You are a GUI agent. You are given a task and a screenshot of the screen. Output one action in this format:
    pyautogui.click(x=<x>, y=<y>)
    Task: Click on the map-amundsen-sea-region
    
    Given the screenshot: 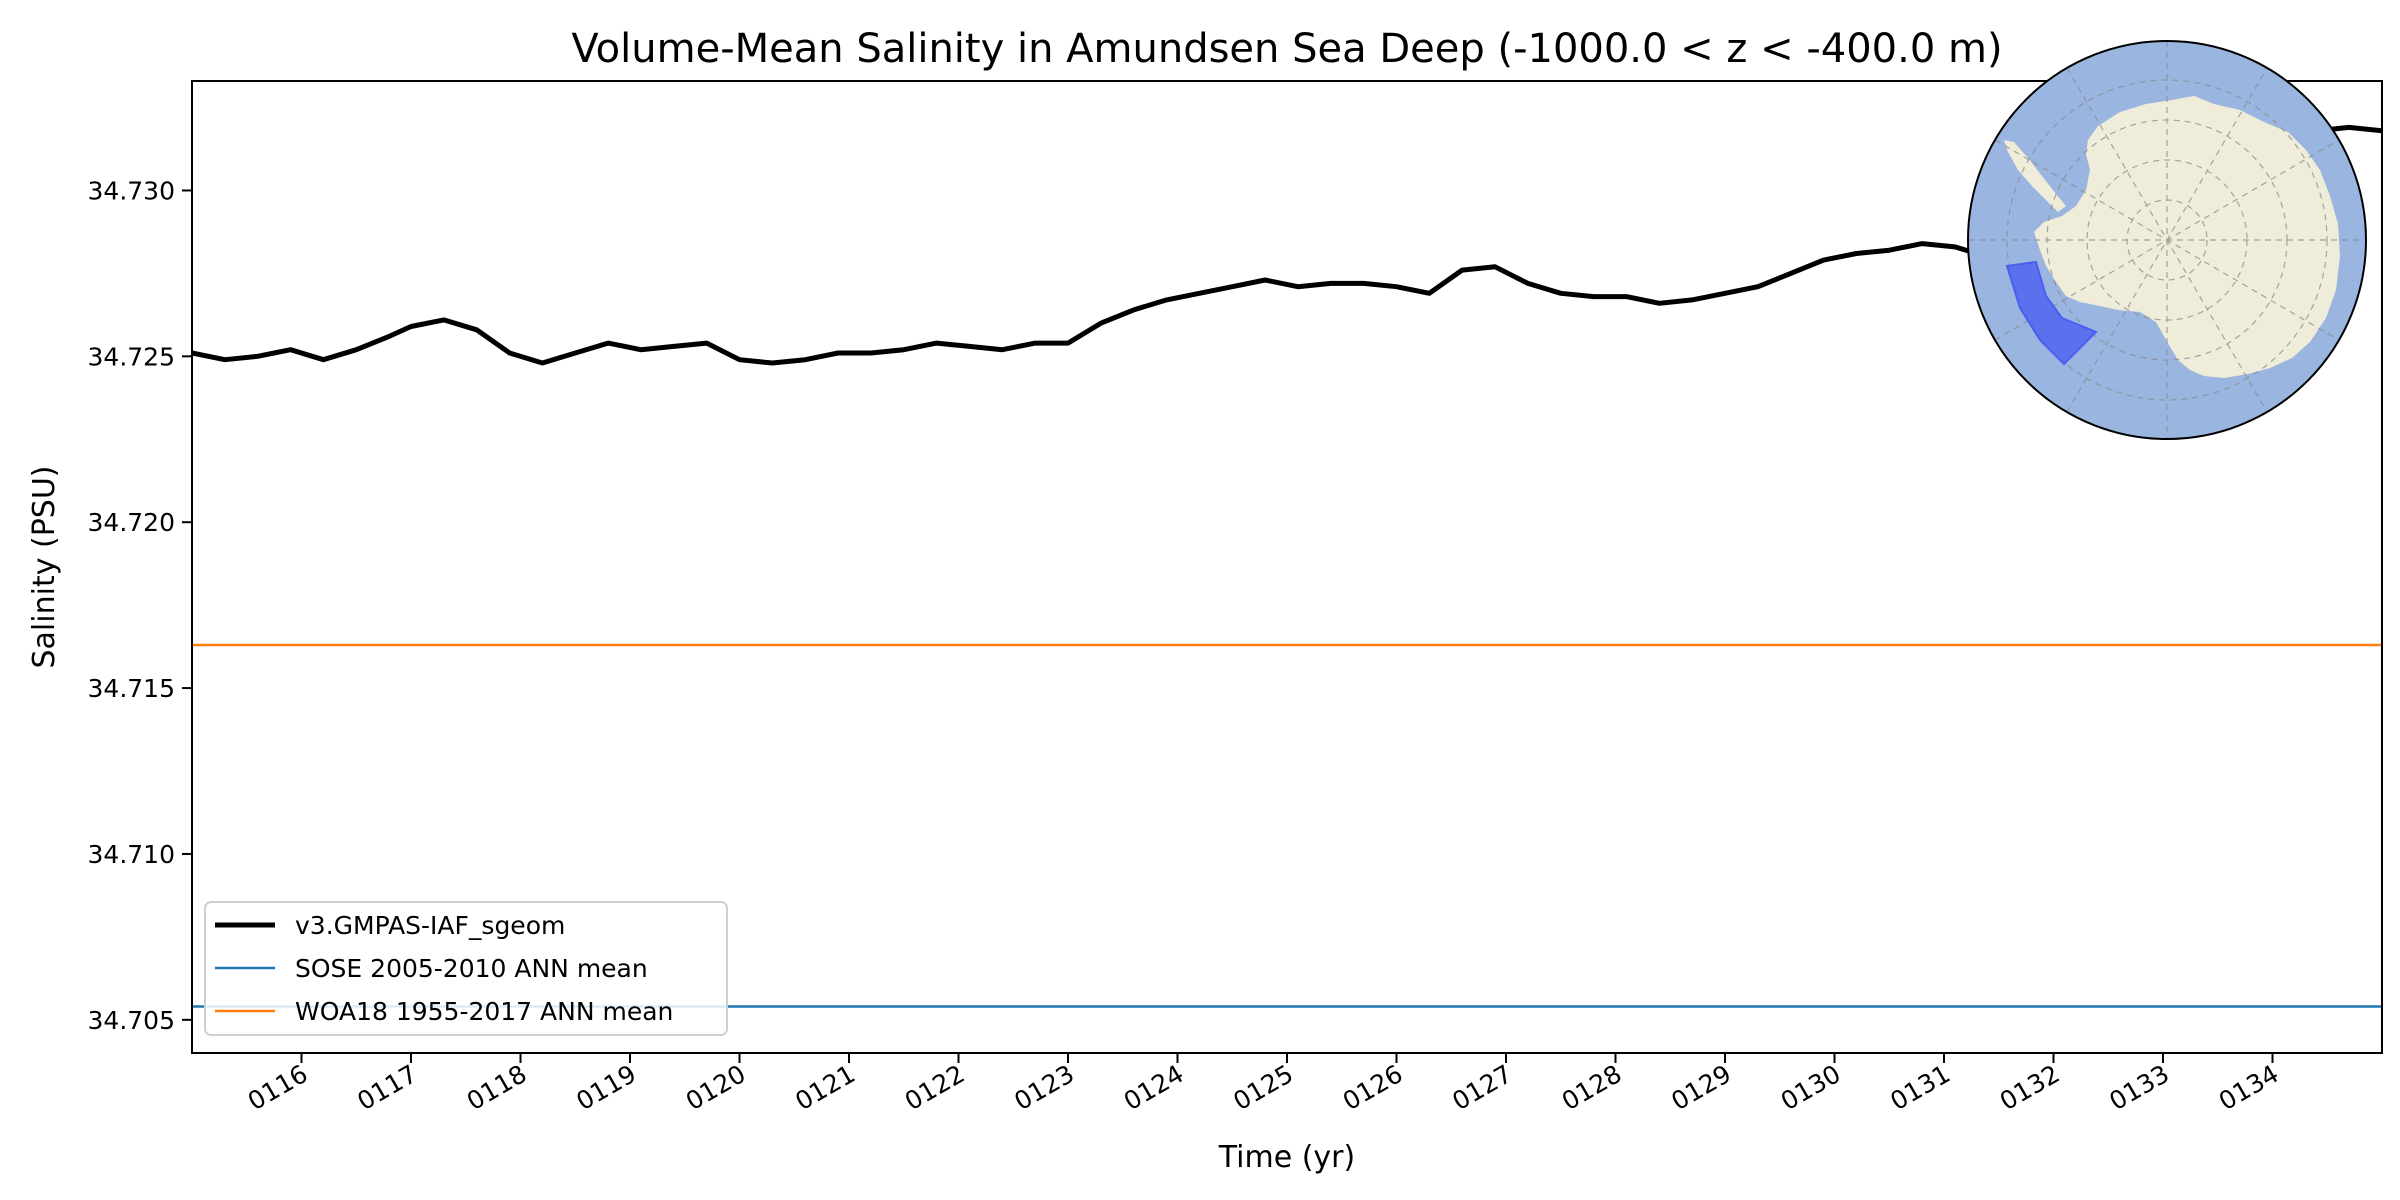 What is the action you would take?
    pyautogui.click(x=2051, y=313)
    